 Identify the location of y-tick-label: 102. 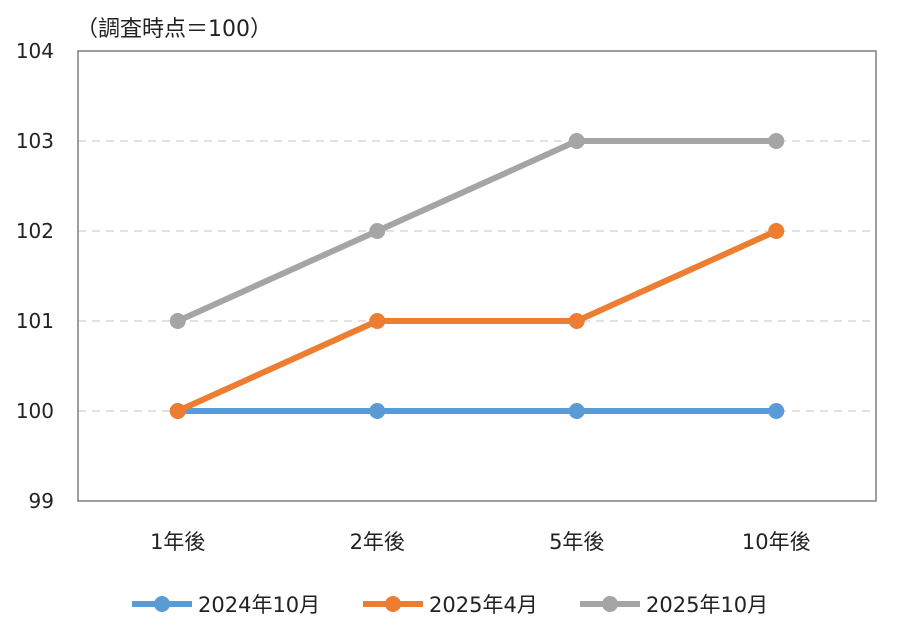
(35, 231).